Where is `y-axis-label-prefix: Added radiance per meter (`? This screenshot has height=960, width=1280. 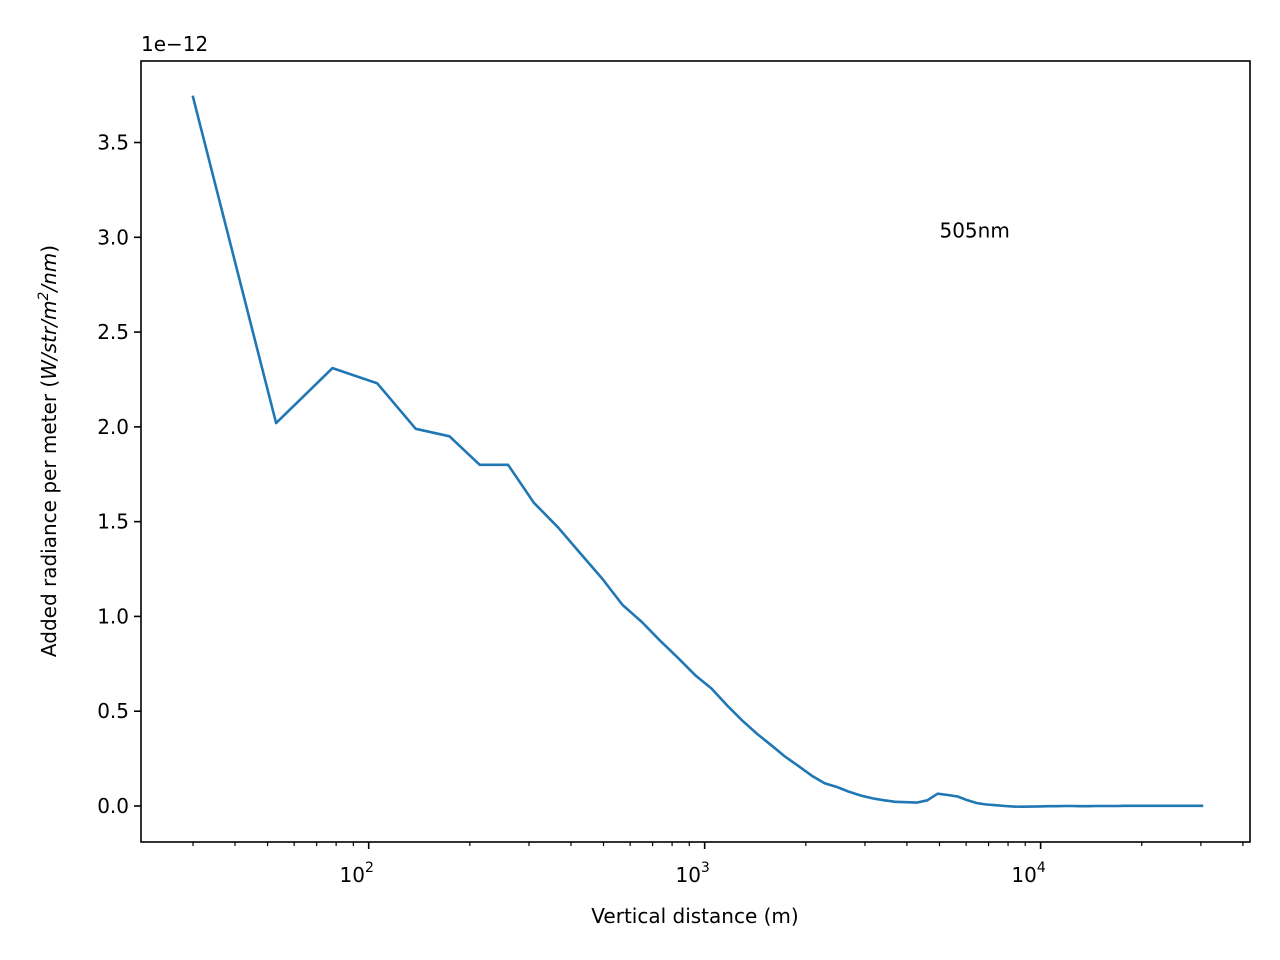
y-axis-label-prefix: Added radiance per meter ( is located at coordinates (49, 518).